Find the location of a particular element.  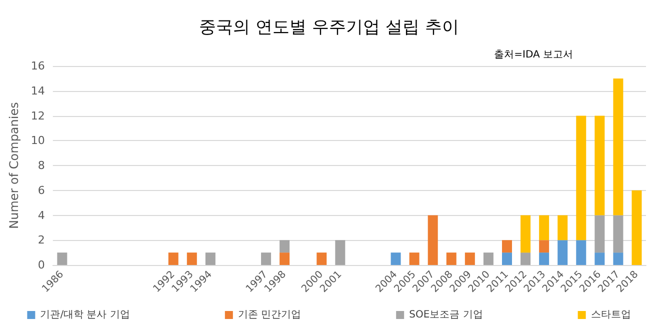

chart-title: 중국의 연도별 우주기업 설립 추이 is located at coordinates (329, 28).